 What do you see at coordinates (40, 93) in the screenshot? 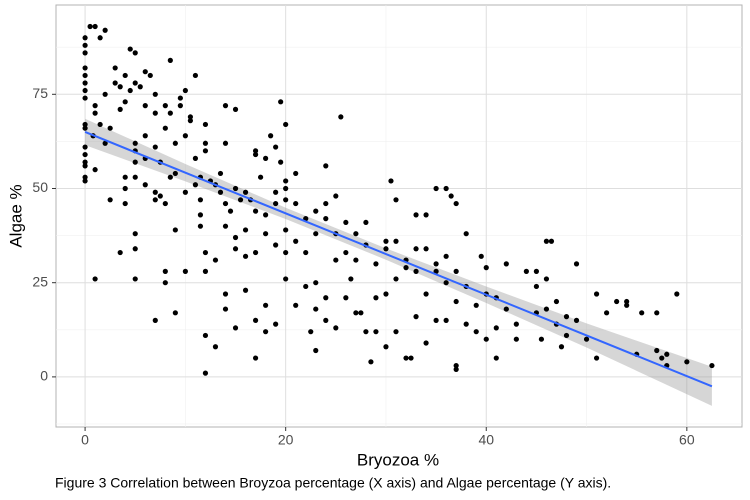
I see `y-tick-label: 75` at bounding box center [40, 93].